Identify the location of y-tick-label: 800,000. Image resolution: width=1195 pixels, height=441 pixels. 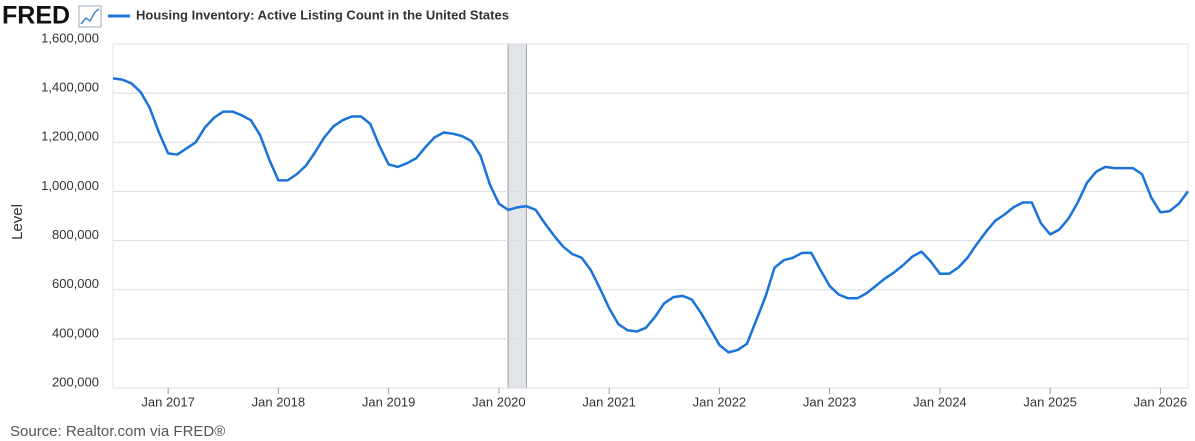
(75, 234).